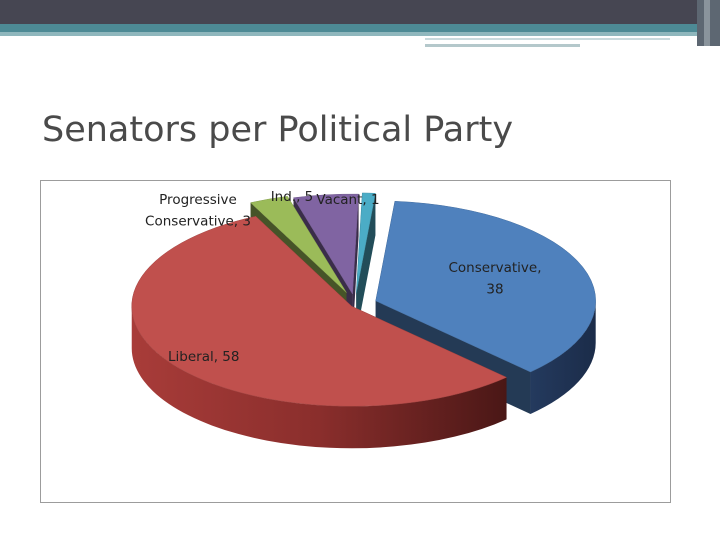 The image size is (720, 540). I want to click on data-label-vacant: Vacant, 1, so click(347, 200).